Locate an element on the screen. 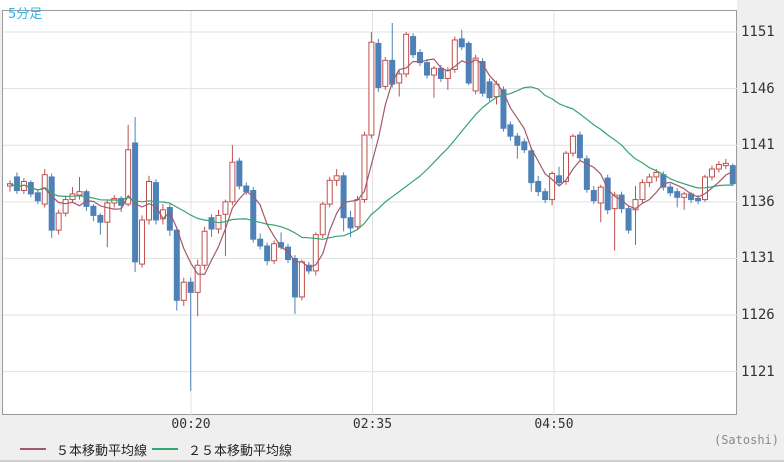 The width and height of the screenshot is (784, 462). legend-item: ２５本移動平均線 is located at coordinates (222, 449).